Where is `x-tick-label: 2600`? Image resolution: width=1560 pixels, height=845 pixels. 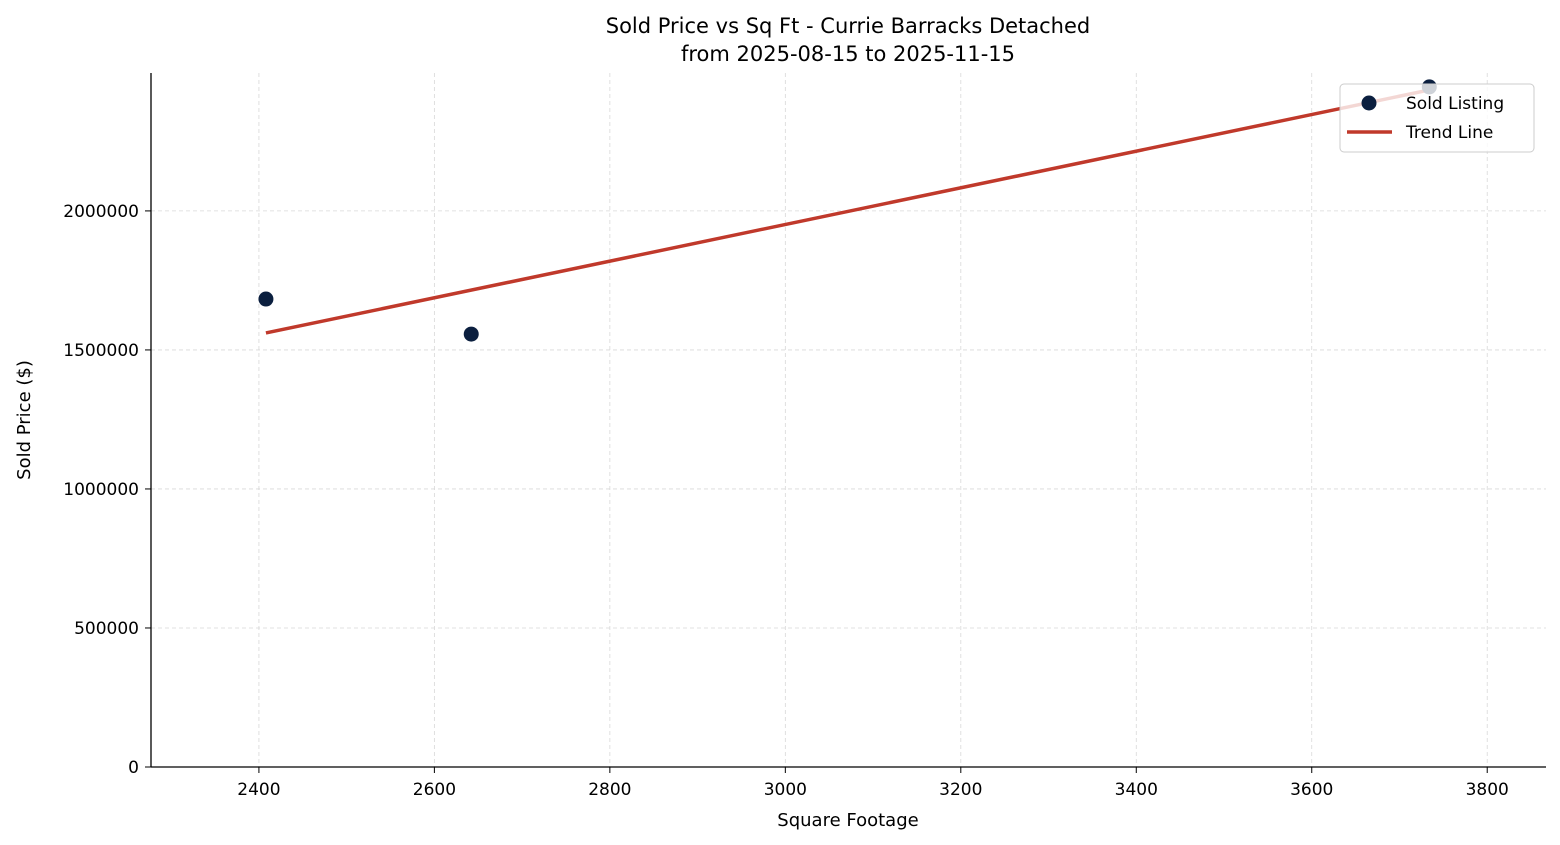
x-tick-label: 2600 is located at coordinates (434, 790).